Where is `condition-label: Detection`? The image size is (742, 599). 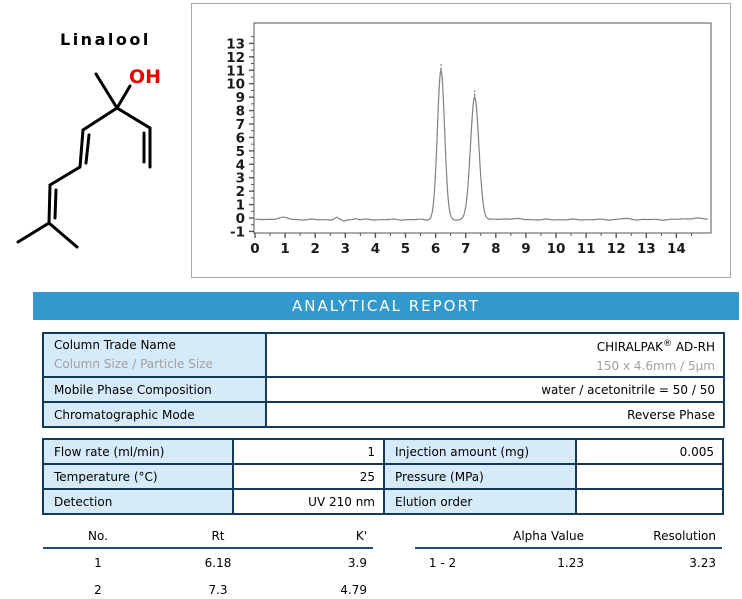
condition-label: Detection is located at coordinates (138, 501).